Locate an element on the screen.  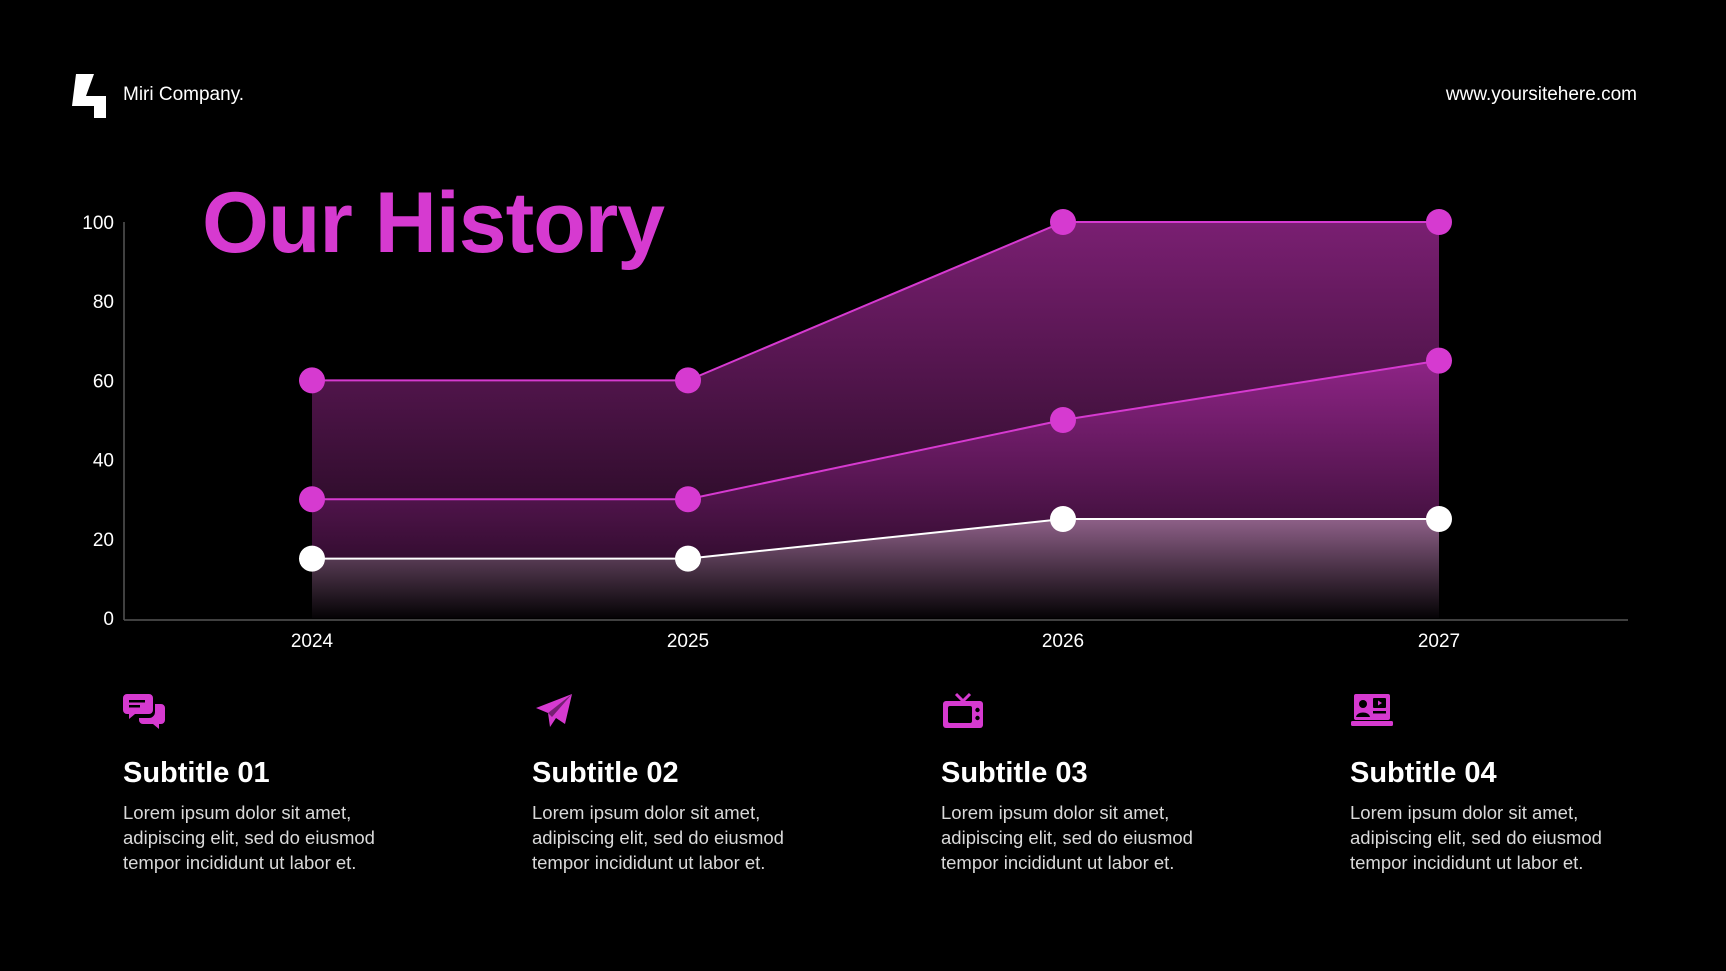
x-tick-label: 2027 is located at coordinates (1439, 641).